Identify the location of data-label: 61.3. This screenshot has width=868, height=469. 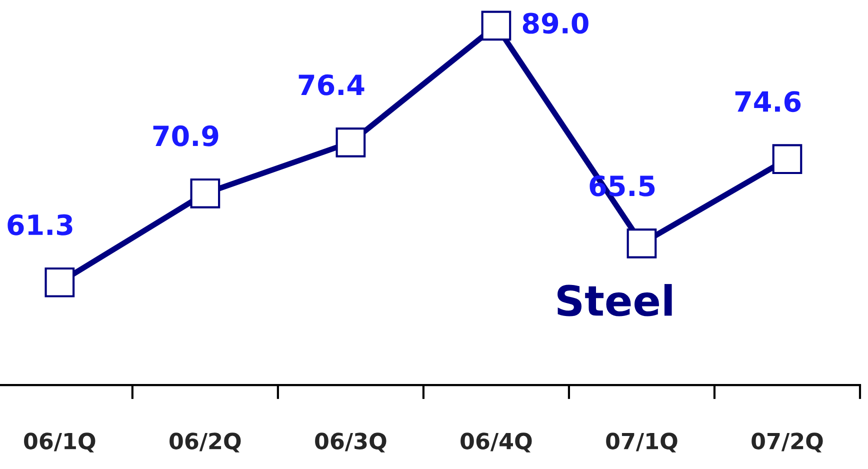
(40, 225).